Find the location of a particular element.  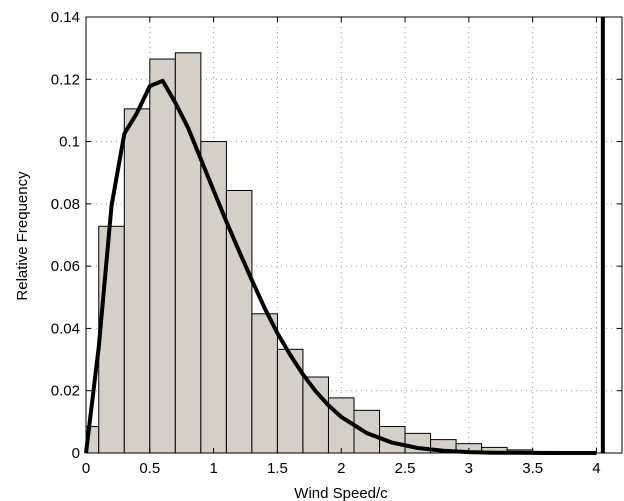

x-tick-label: 3 is located at coordinates (469, 468).